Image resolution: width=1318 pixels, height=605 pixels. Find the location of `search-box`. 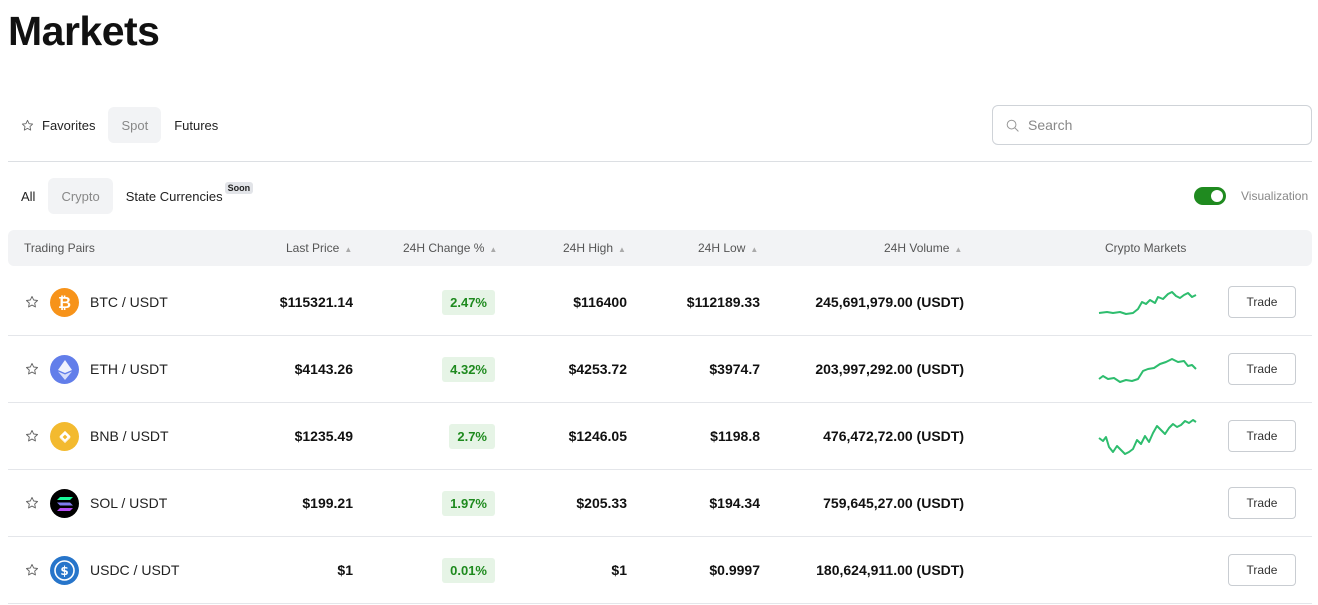

search-box is located at coordinates (1152, 125).